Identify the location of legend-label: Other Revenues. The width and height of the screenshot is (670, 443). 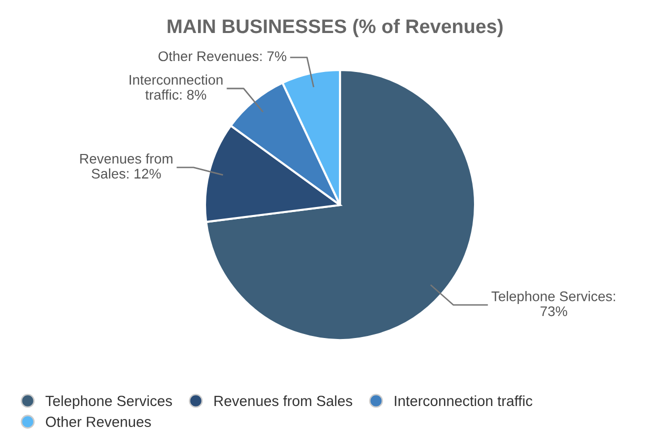
(98, 421).